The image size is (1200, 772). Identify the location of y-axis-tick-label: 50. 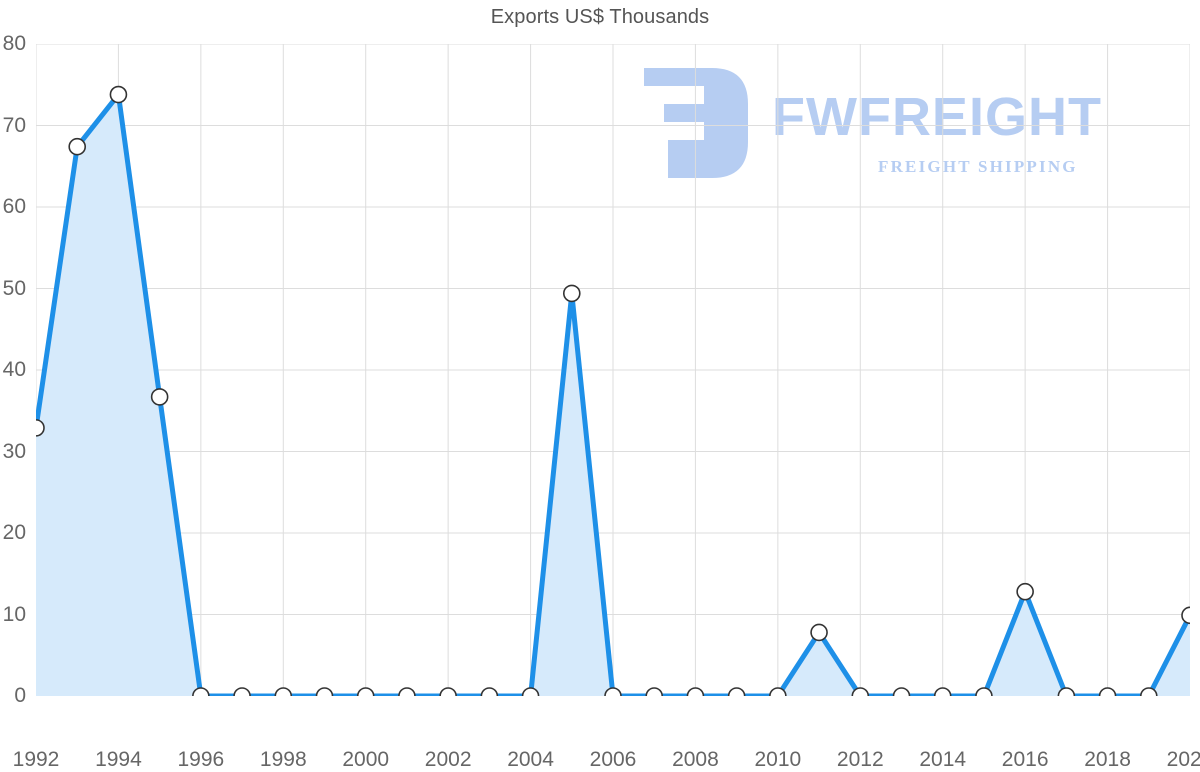
(14, 288).